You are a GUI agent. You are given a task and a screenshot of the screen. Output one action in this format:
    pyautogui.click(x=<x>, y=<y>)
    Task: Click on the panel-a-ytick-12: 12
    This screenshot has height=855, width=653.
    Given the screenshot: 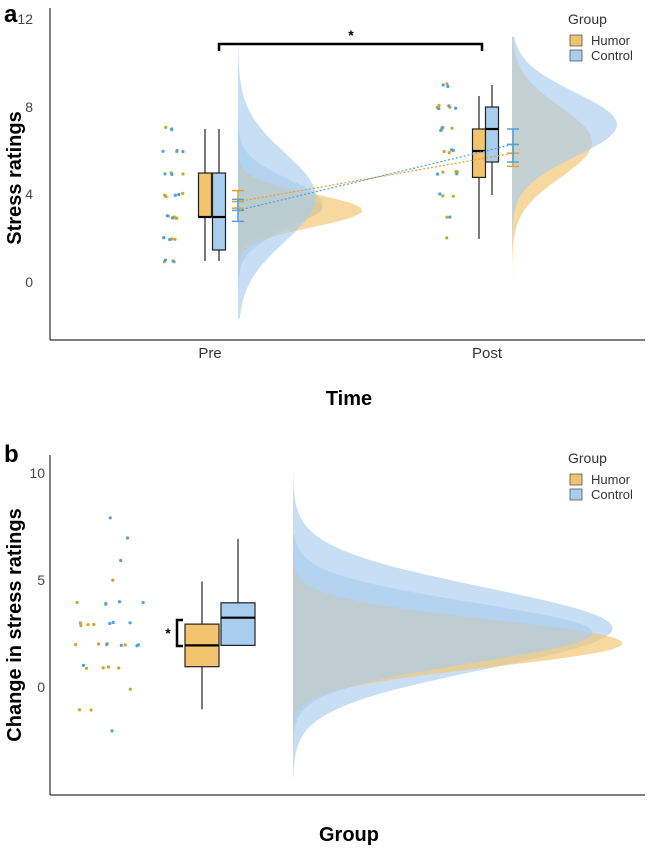 What is the action you would take?
    pyautogui.click(x=25, y=19)
    